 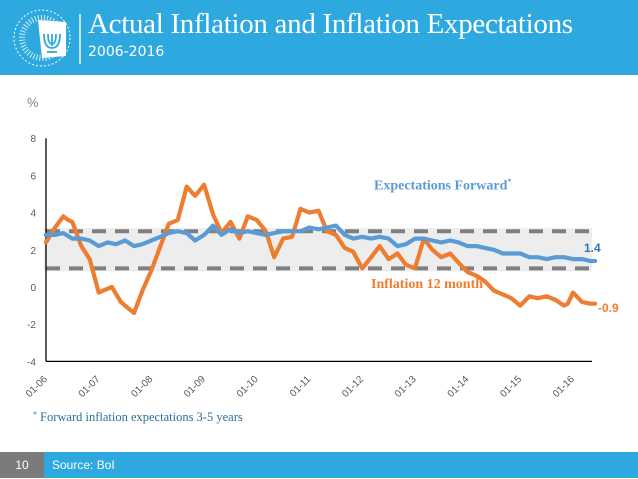 I want to click on target-band-fill, so click(x=318, y=250).